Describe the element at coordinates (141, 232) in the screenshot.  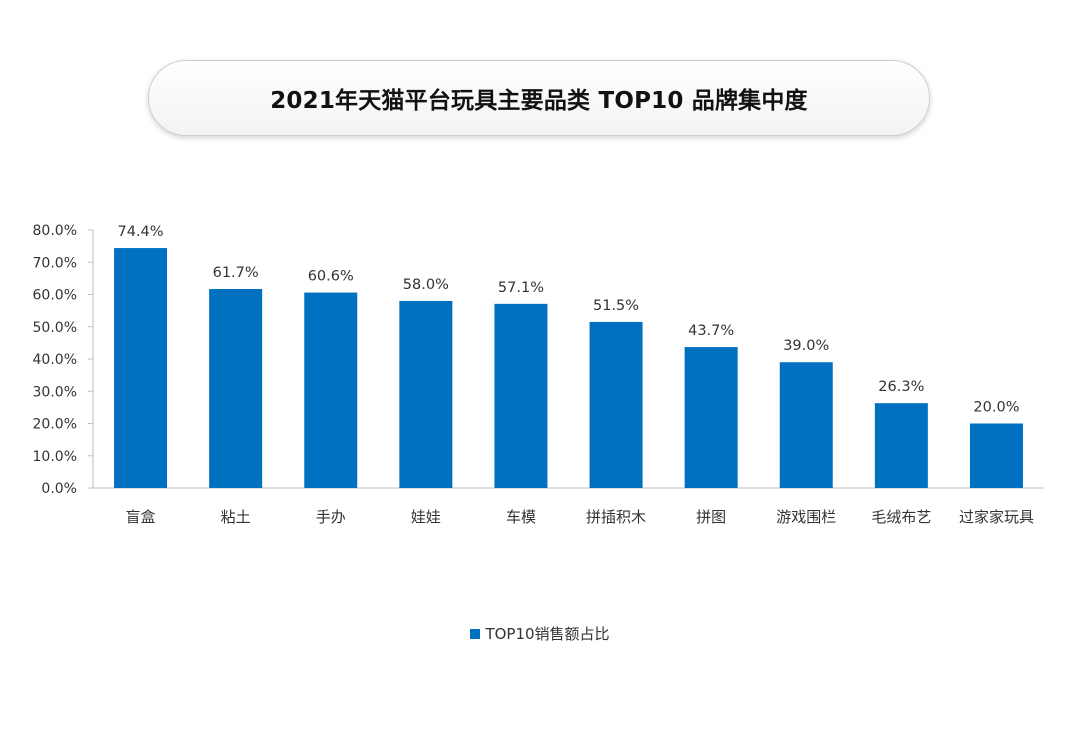
I see `bar-value-label: 74.4%` at that location.